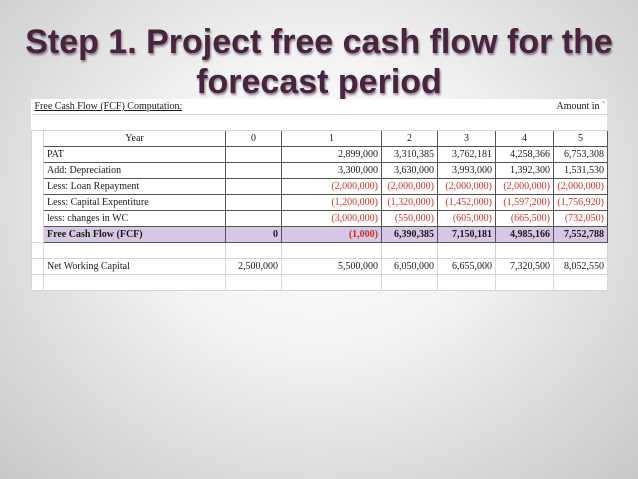  Describe the element at coordinates (331, 202) in the screenshot. I see `value-cell: (1,200,000)` at that location.